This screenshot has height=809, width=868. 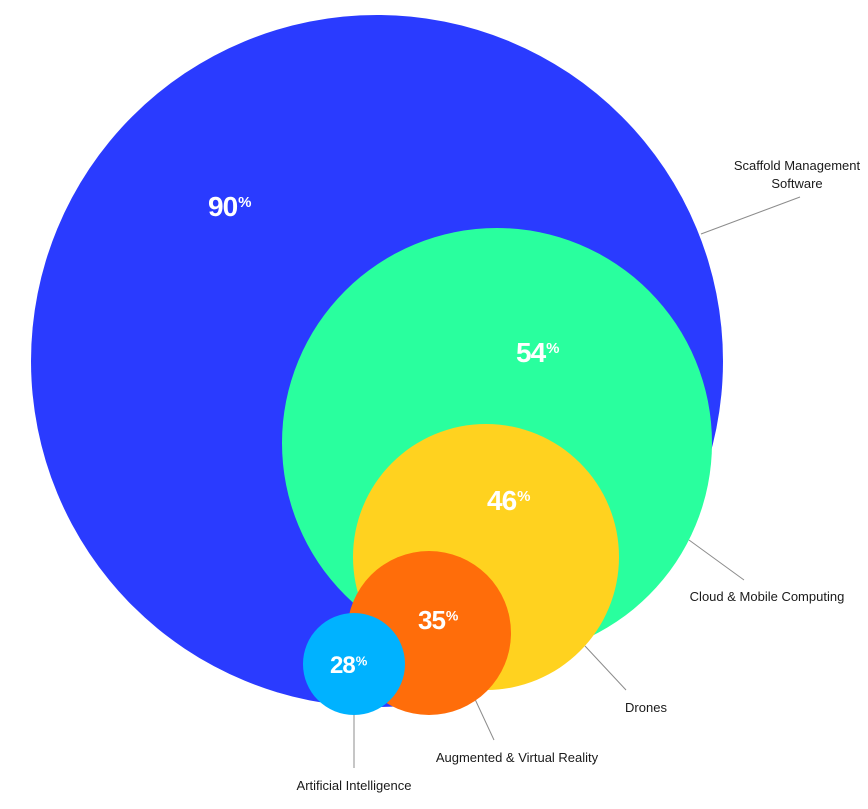 What do you see at coordinates (484, 718) in the screenshot?
I see `leader-line-augmented-virtual-reality` at bounding box center [484, 718].